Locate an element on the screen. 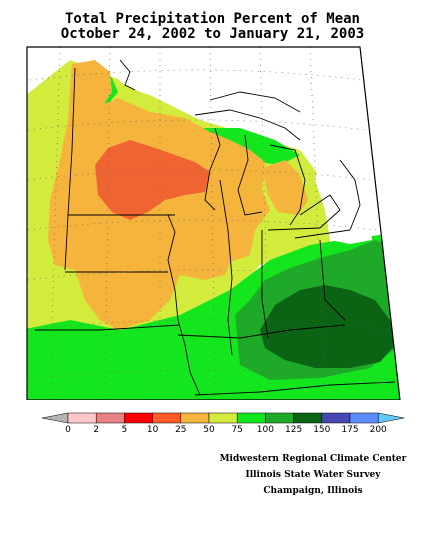 Image resolution: width=425 pixels, height=550 pixels. region-dark-orange is located at coordinates (152, 180).